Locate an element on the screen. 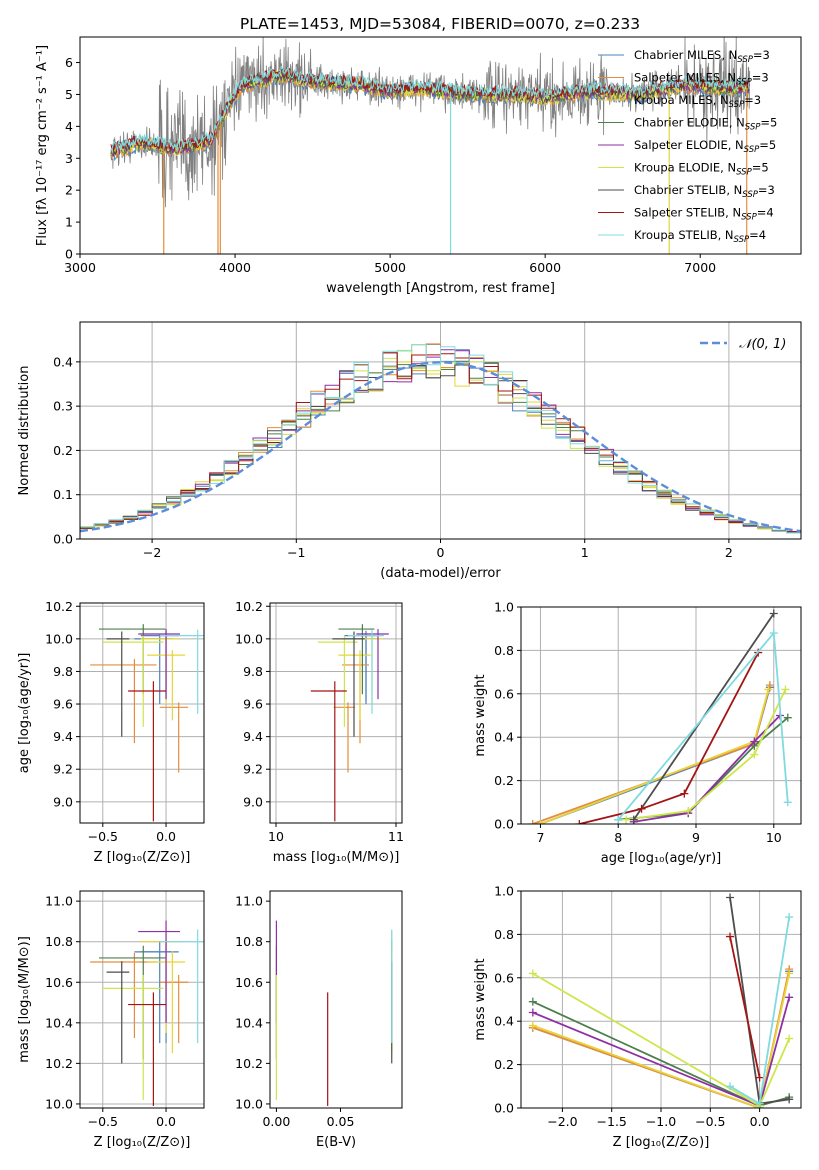  residual-histogram-kroupa_stelib is located at coordinates (440, 439).